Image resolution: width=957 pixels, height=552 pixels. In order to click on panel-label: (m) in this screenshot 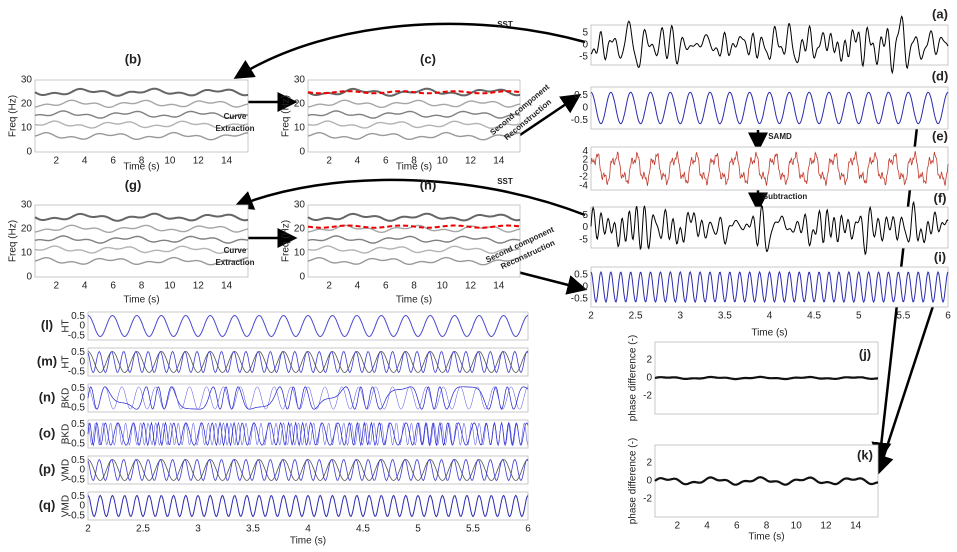, I will do `click(47, 360)`.